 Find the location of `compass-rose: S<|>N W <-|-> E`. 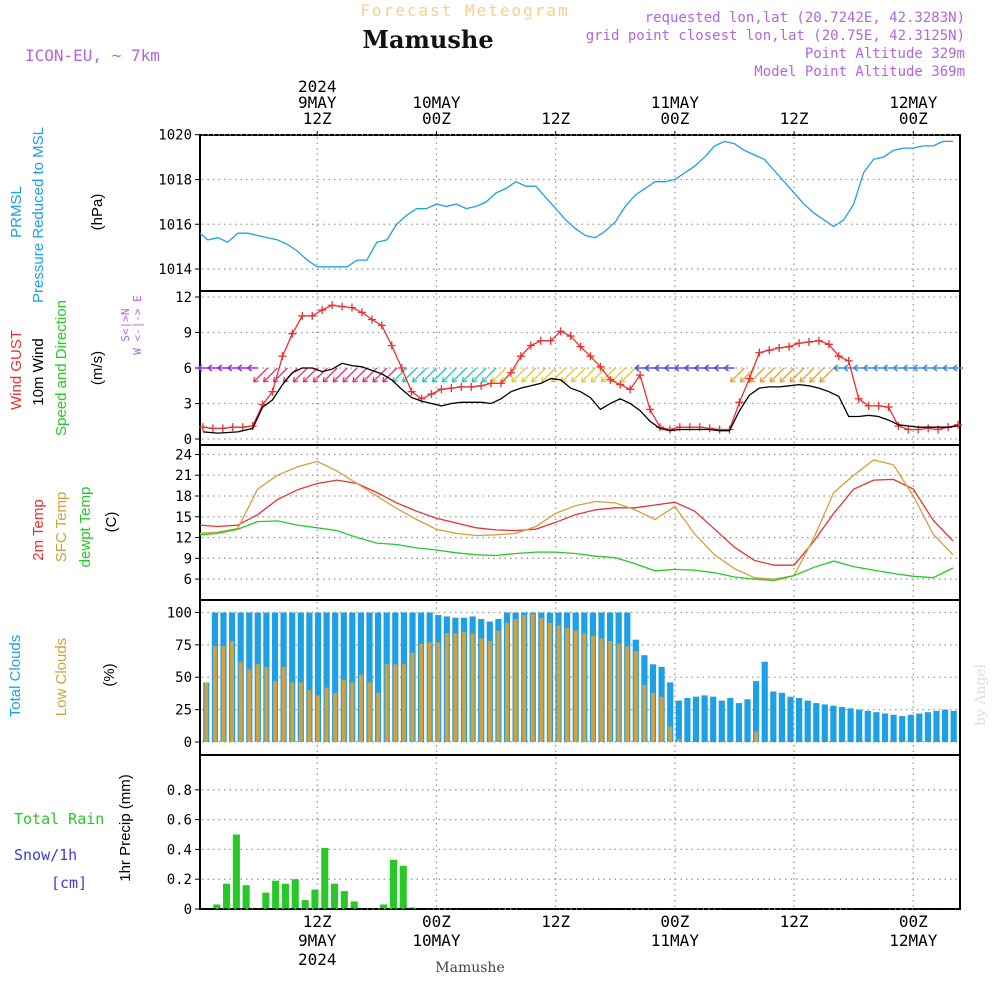

compass-rose: S<|>N W <-|-> E is located at coordinates (131, 325).